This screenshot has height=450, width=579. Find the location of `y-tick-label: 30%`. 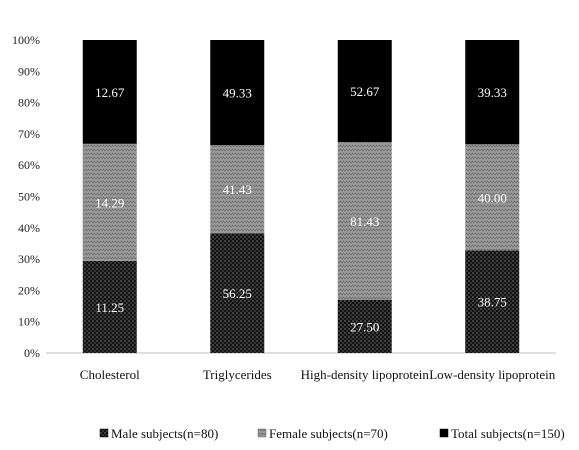

y-tick-label: 30% is located at coordinates (29, 259).